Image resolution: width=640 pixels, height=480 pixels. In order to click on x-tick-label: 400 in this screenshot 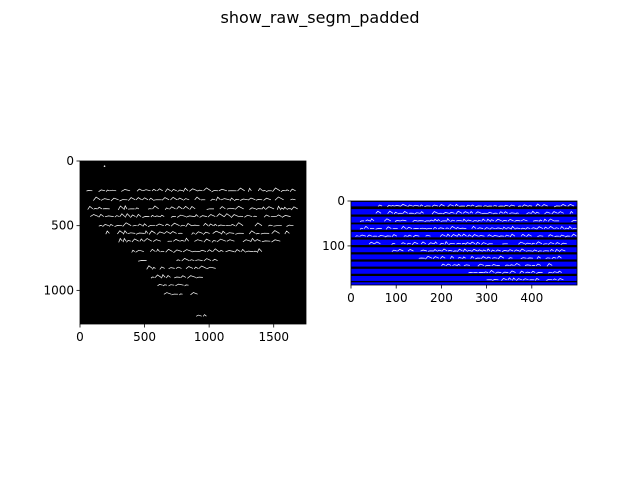, I will do `click(531, 298)`.